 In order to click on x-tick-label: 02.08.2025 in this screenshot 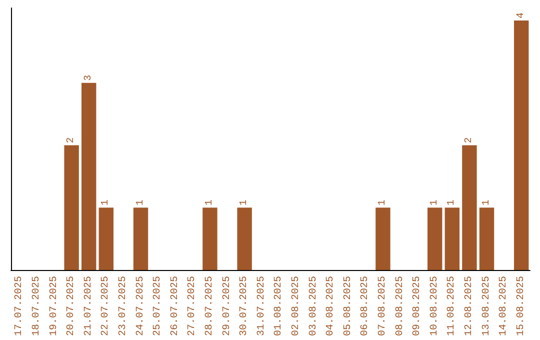, I will do `click(296, 306)`.